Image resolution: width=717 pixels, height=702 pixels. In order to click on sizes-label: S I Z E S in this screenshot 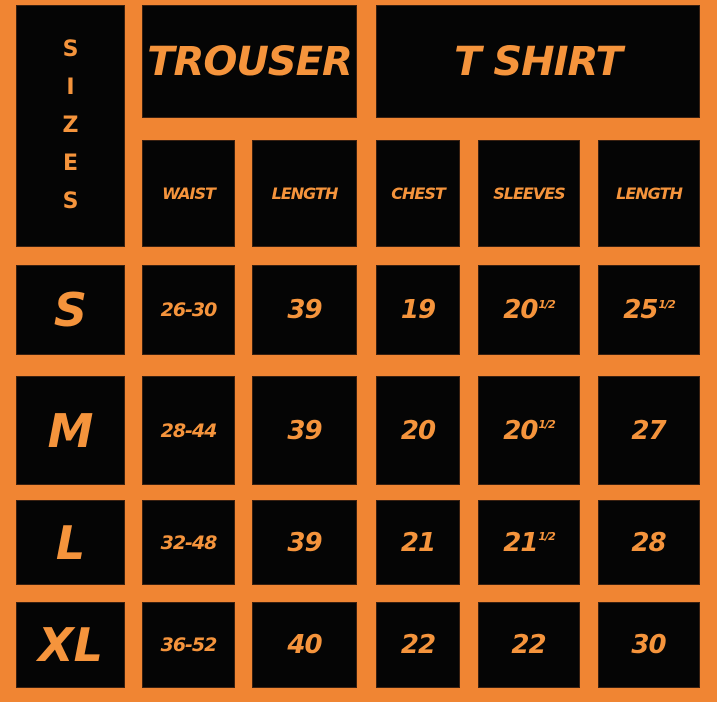, I will do `click(70, 126)`.